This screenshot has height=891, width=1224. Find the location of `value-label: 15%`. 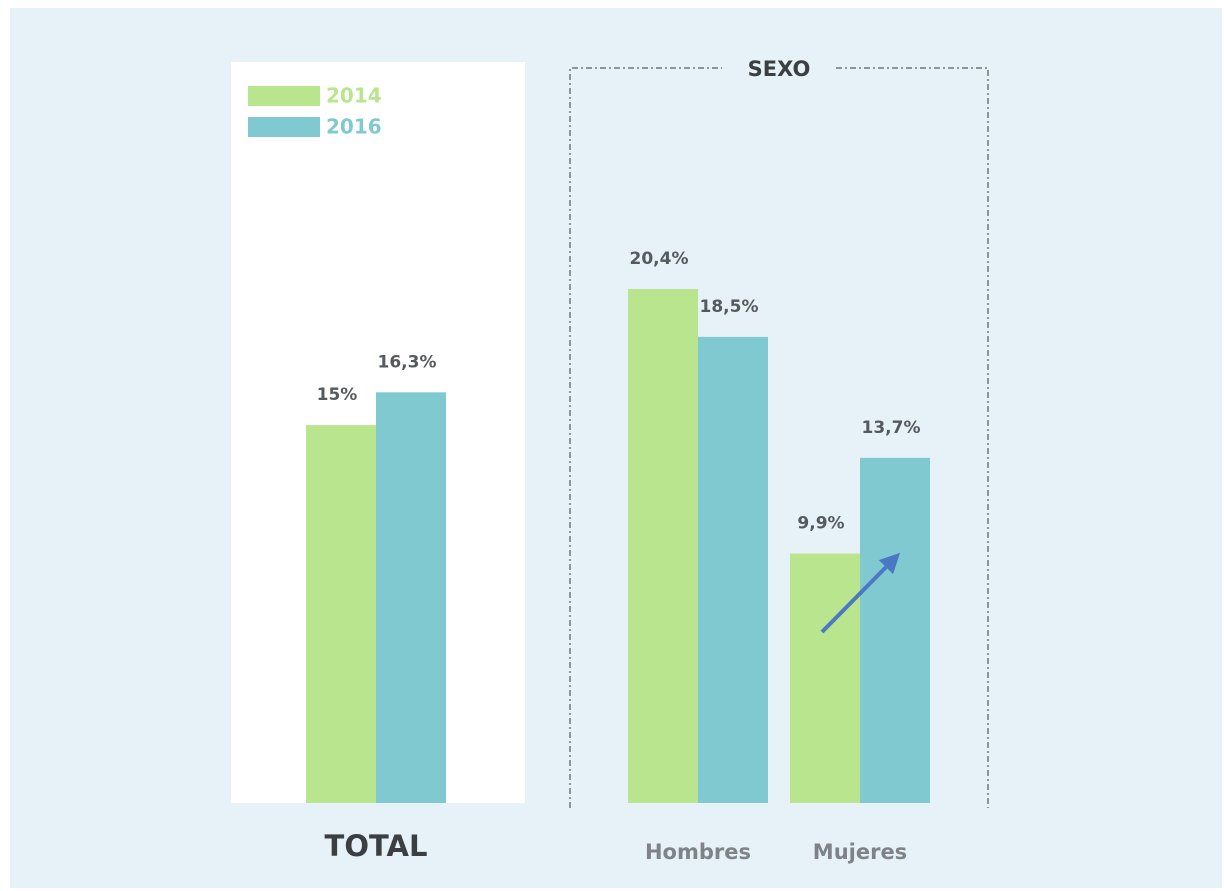

value-label: 15% is located at coordinates (337, 395).